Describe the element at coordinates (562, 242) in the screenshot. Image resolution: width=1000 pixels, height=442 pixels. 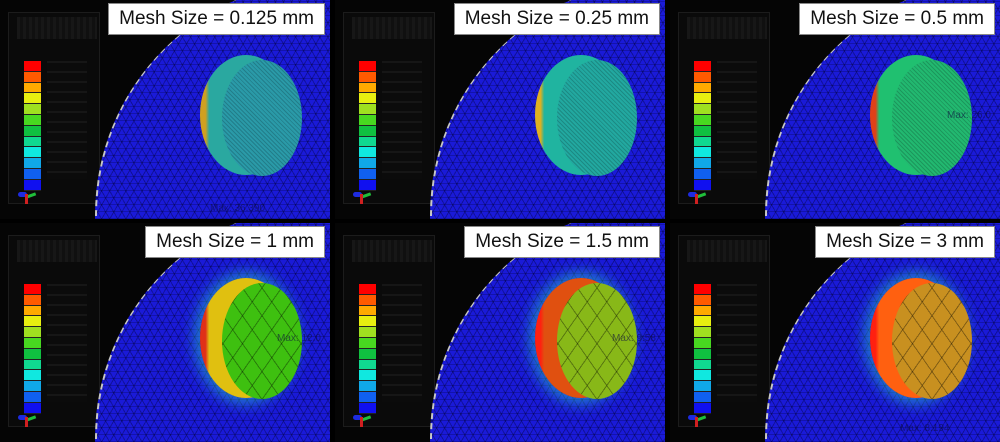
I see `mesh-size-label: Mesh Size = 1.5 mm` at that location.